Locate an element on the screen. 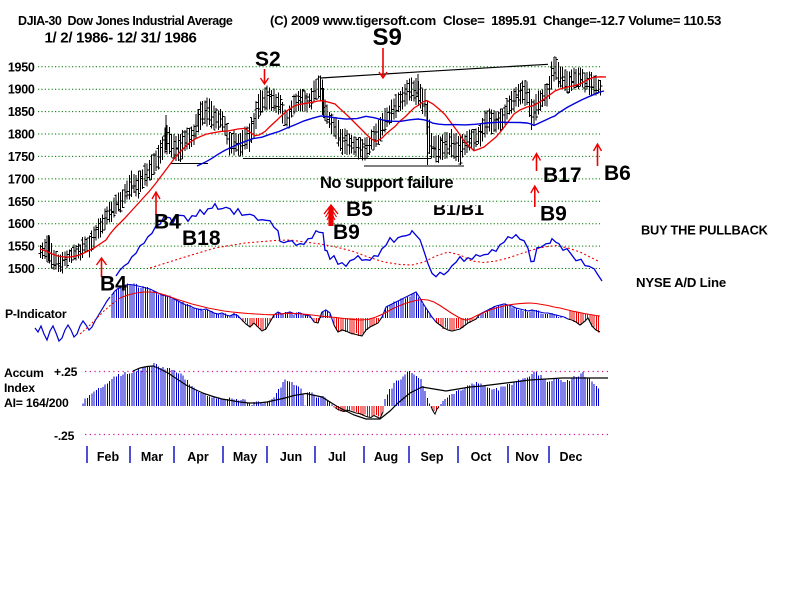  svg-text: 1850 is located at coordinates (21, 112).